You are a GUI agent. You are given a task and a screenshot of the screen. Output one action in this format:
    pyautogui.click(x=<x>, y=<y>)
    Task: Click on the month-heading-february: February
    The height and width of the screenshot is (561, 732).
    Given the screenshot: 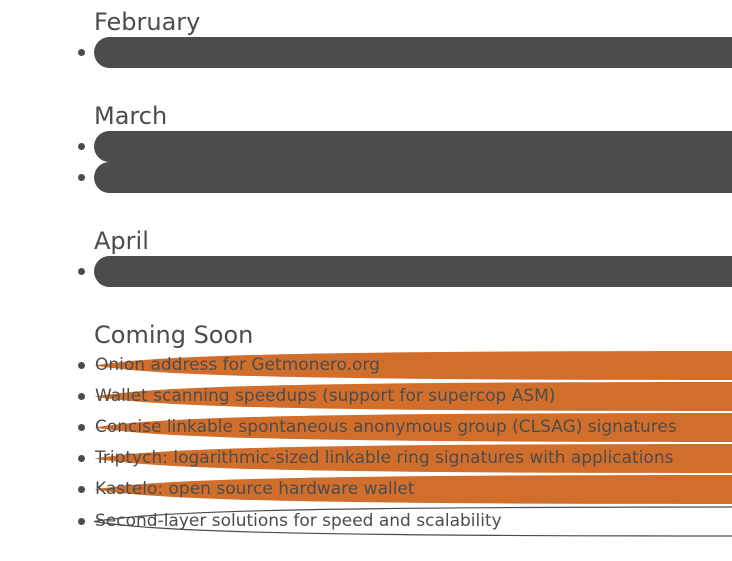 What is the action you would take?
    pyautogui.click(x=147, y=22)
    